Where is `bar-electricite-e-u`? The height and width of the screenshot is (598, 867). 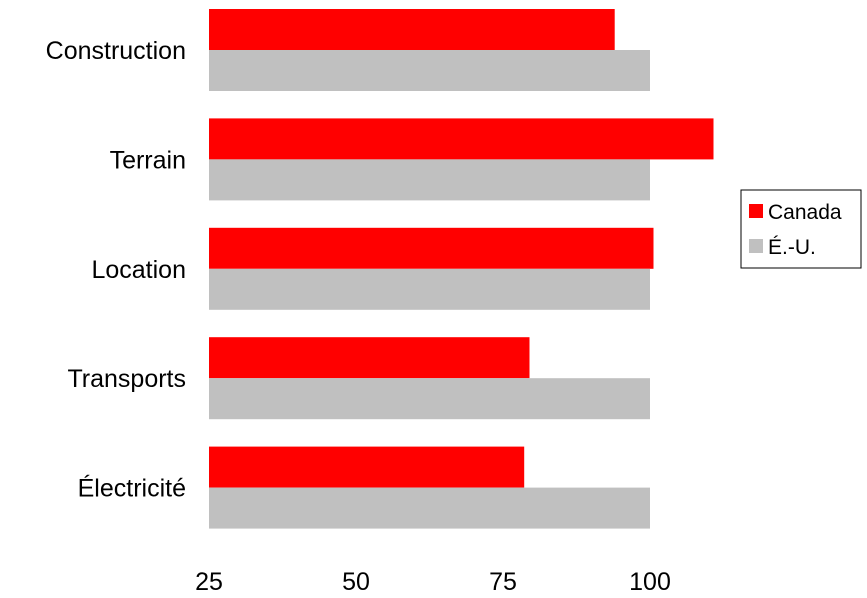
bar-electricite-e-u is located at coordinates (429, 508).